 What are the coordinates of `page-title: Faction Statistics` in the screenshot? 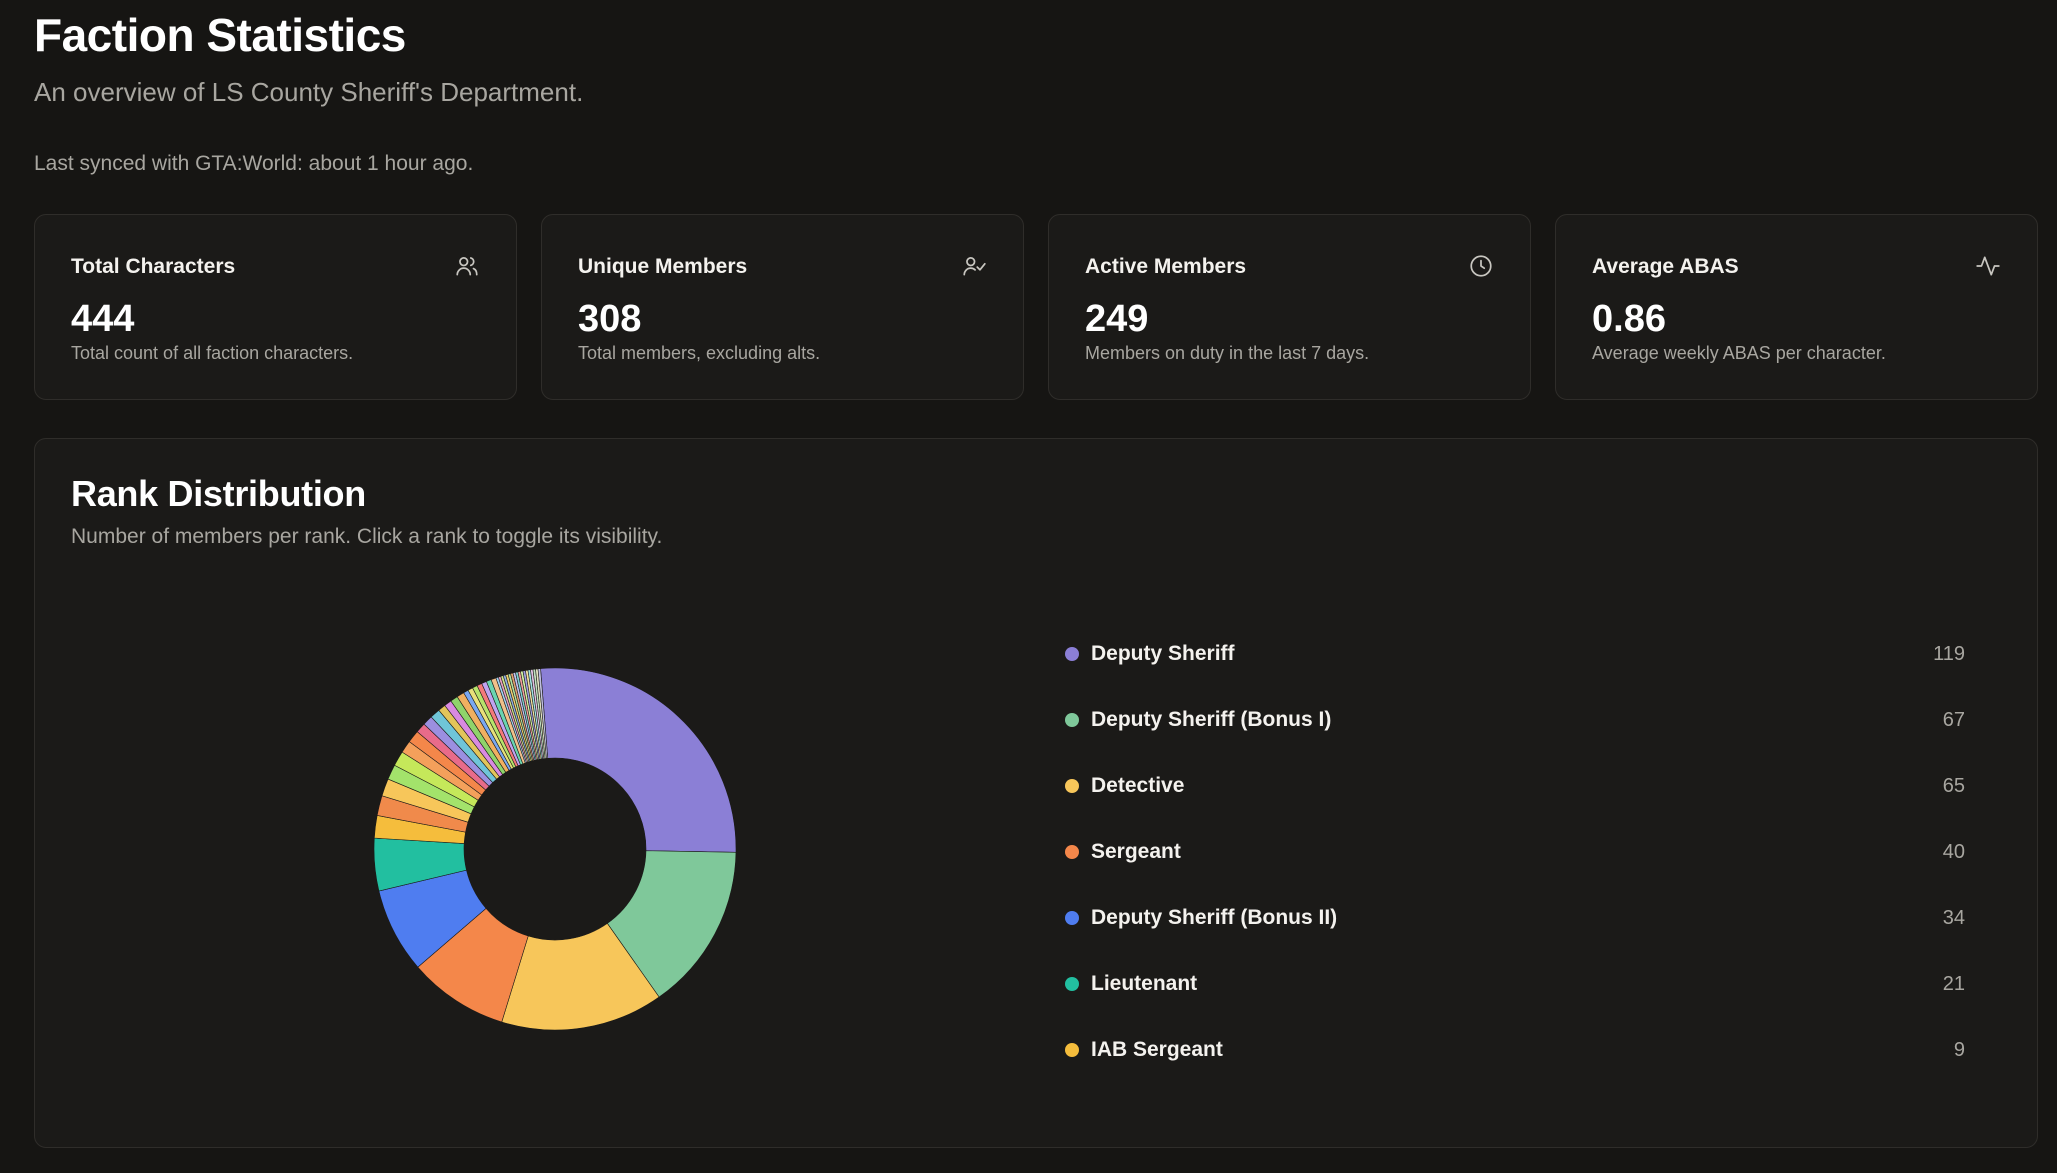 It's located at (220, 35).